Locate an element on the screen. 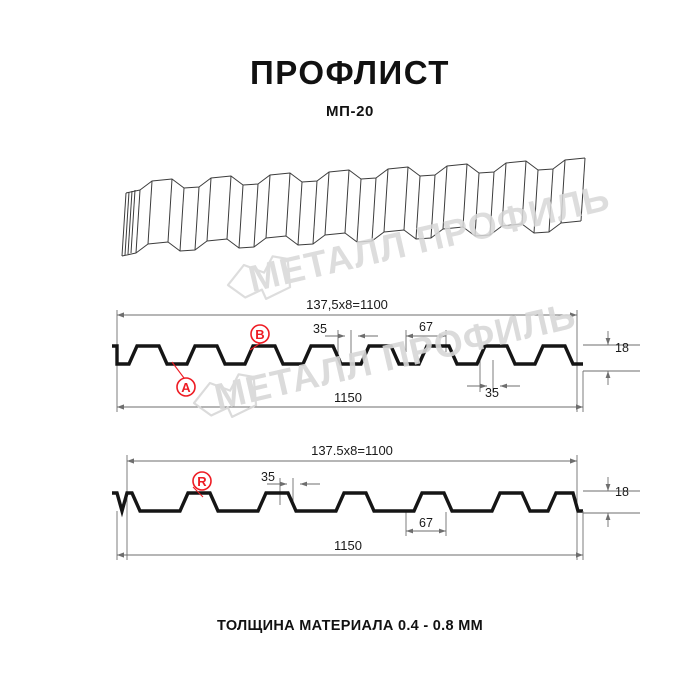 The image size is (700, 700). dim-overall-top-label: 137,5x8=1100 is located at coordinates (347, 304).